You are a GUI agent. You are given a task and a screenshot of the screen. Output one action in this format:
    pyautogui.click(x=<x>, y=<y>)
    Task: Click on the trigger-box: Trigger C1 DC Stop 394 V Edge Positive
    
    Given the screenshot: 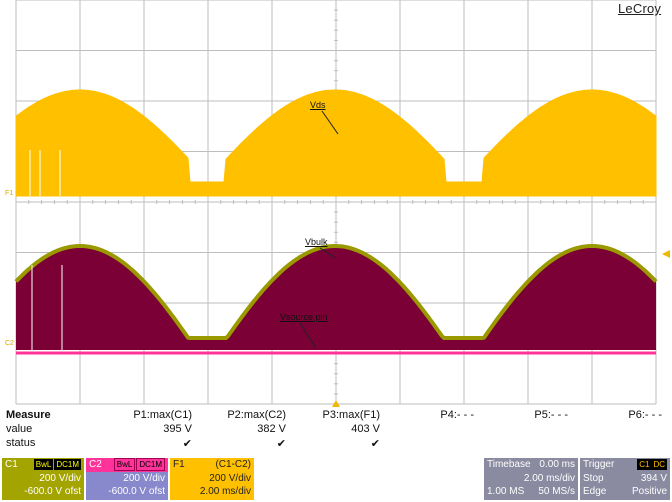 What is the action you would take?
    pyautogui.click(x=625, y=479)
    